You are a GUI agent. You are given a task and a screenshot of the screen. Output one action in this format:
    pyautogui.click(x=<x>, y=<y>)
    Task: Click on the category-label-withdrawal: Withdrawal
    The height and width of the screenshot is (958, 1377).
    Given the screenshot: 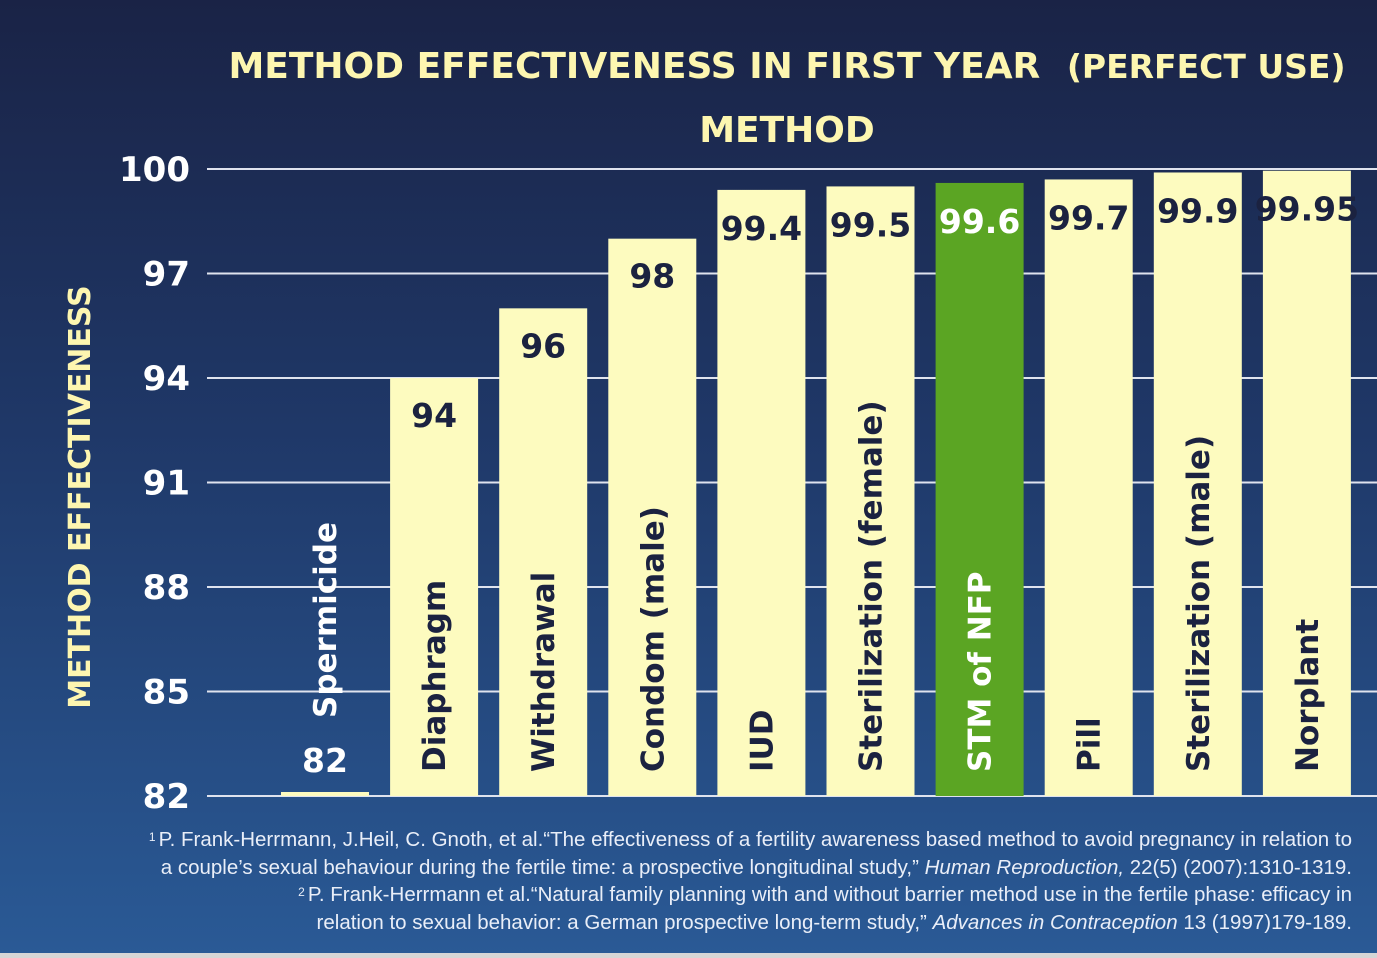 What is the action you would take?
    pyautogui.click(x=544, y=672)
    